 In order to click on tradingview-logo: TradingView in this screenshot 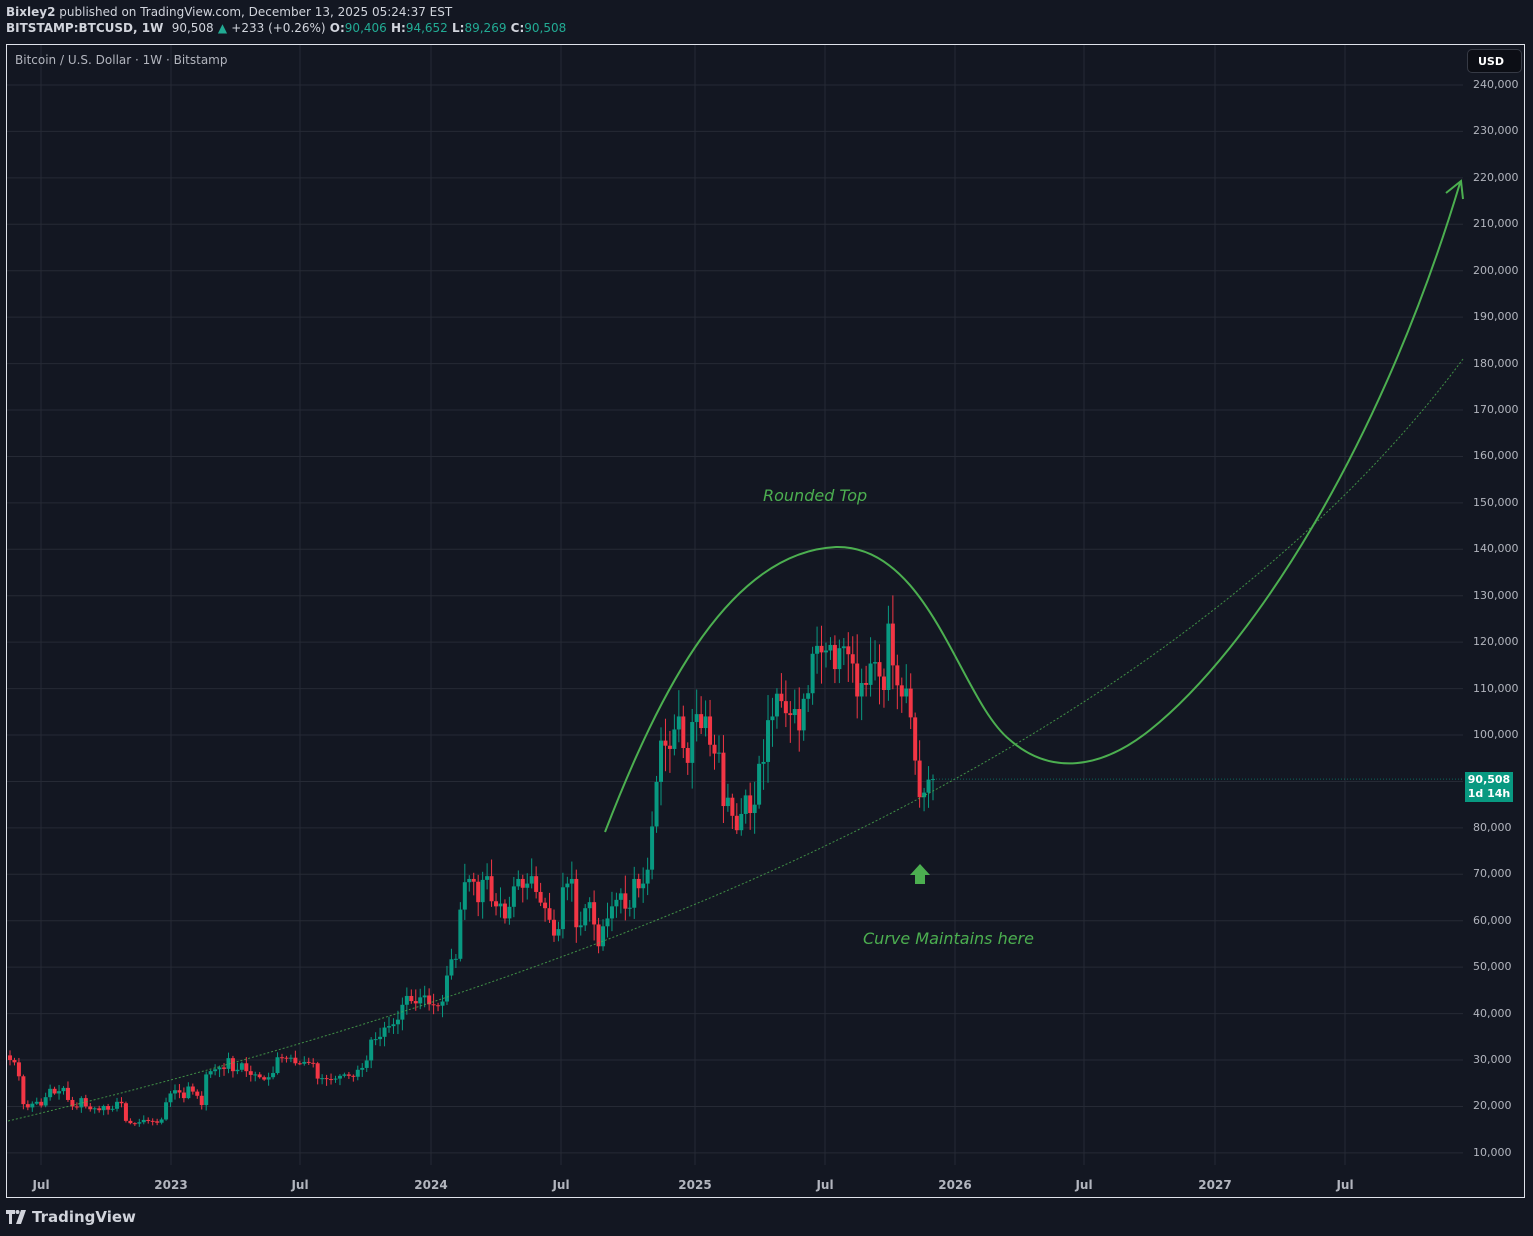, I will do `click(71, 1217)`.